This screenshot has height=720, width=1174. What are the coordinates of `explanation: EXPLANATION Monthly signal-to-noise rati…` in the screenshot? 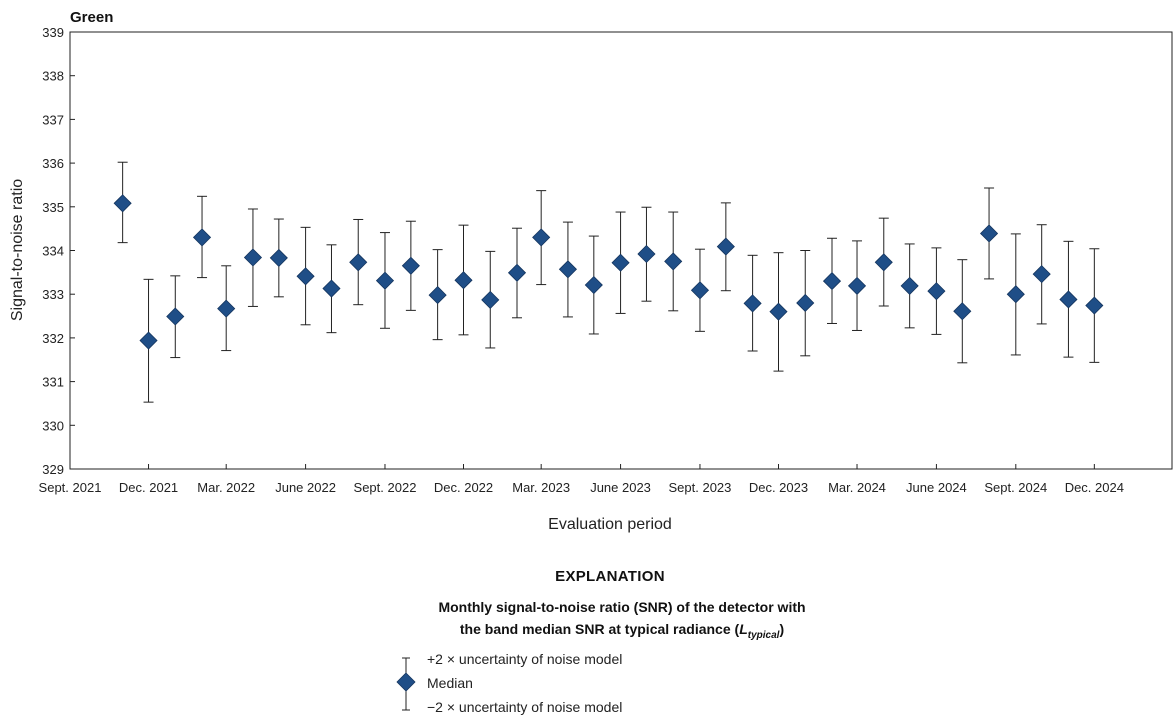 It's located at (601, 641).